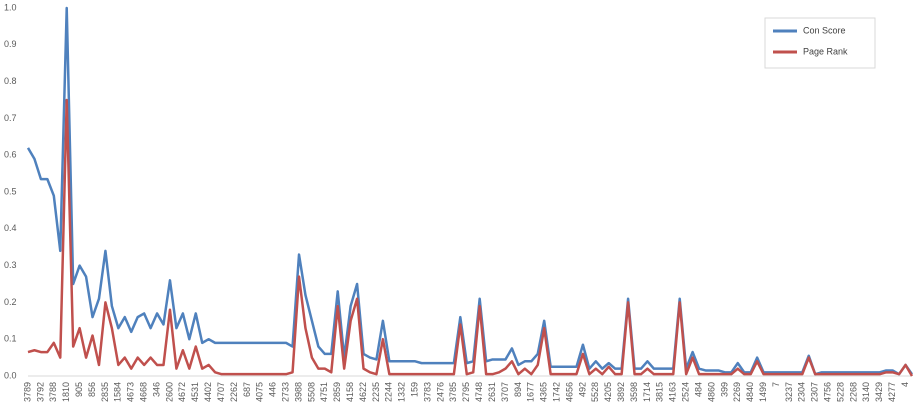  Describe the element at coordinates (131, 392) in the screenshot. I see `x-tick-label: 4673` at that location.